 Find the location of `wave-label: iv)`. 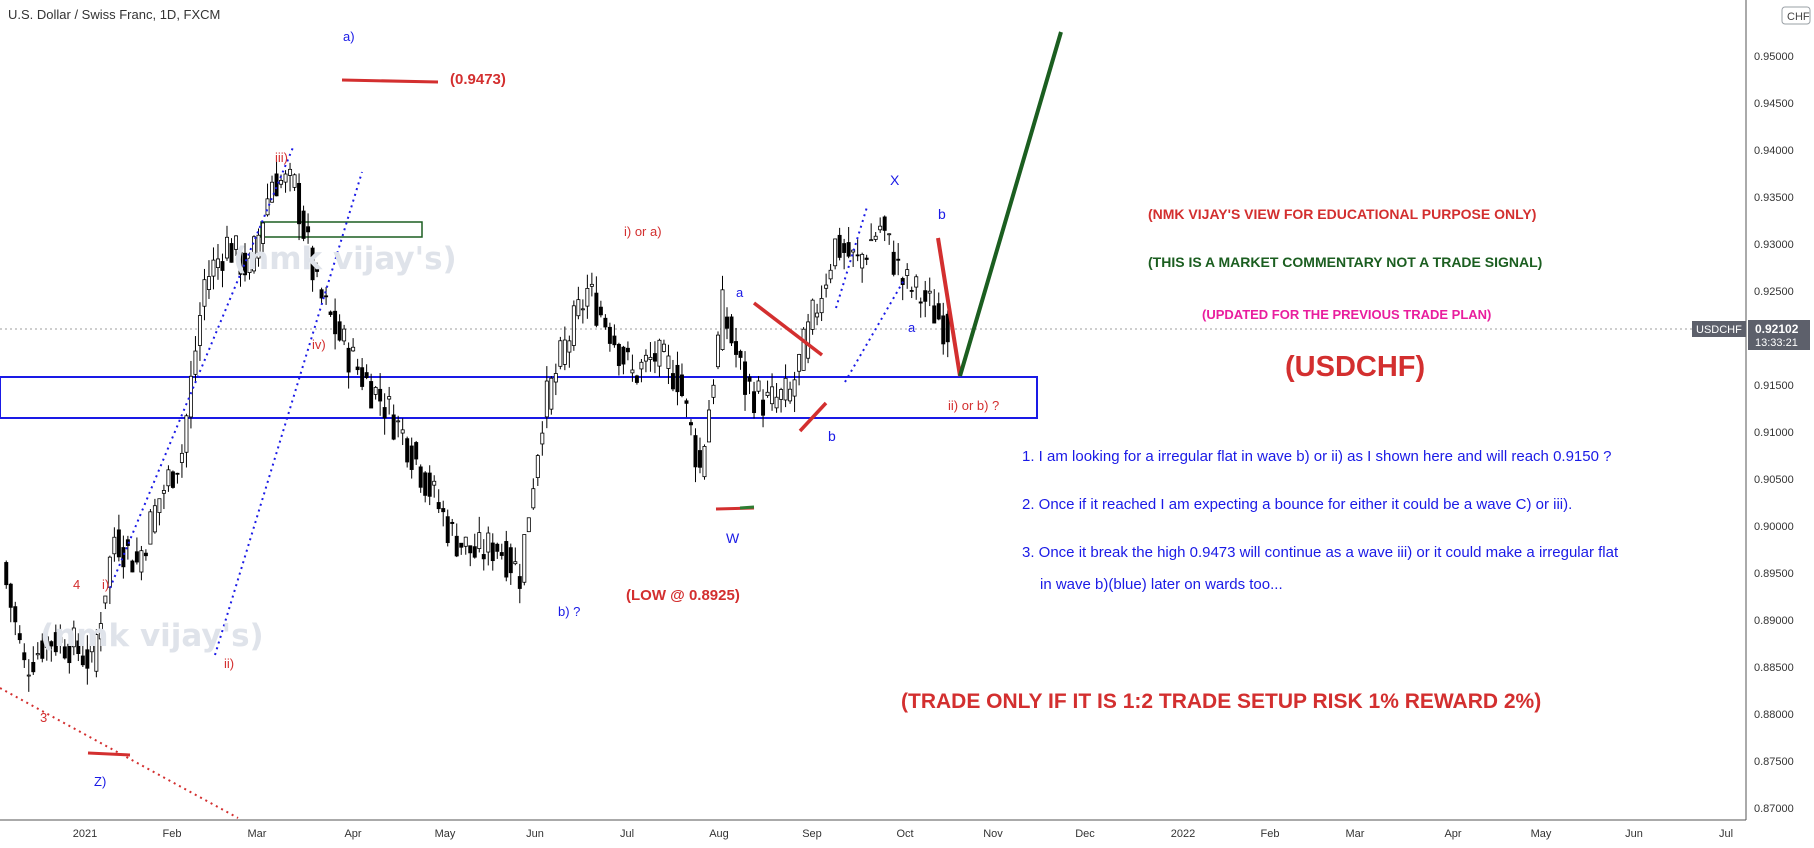

wave-label: iv) is located at coordinates (319, 344).